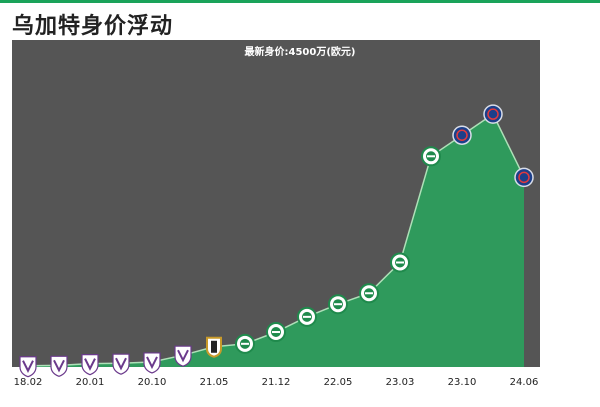 Image resolution: width=600 pixels, height=407 pixels. What do you see at coordinates (559, 368) in the screenshot?
I see `y-tick-label: 0` at bounding box center [559, 368].